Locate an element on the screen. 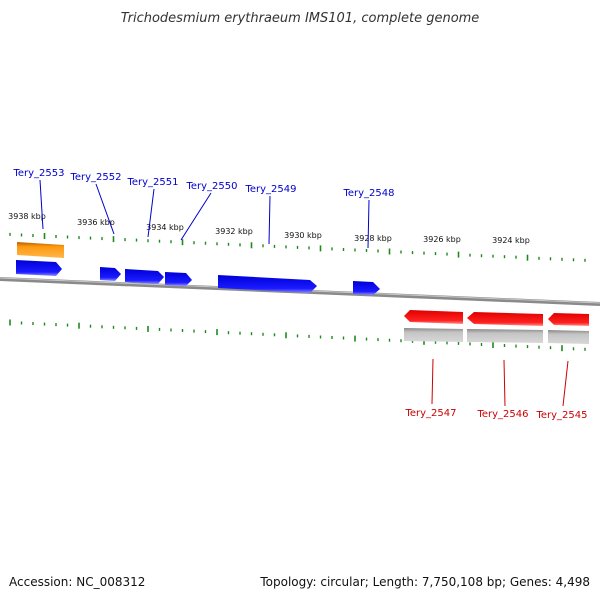 Image resolution: width=600 pixels, height=600 pixels. gene-label-tery-2548: Tery_2548 is located at coordinates (368, 193).